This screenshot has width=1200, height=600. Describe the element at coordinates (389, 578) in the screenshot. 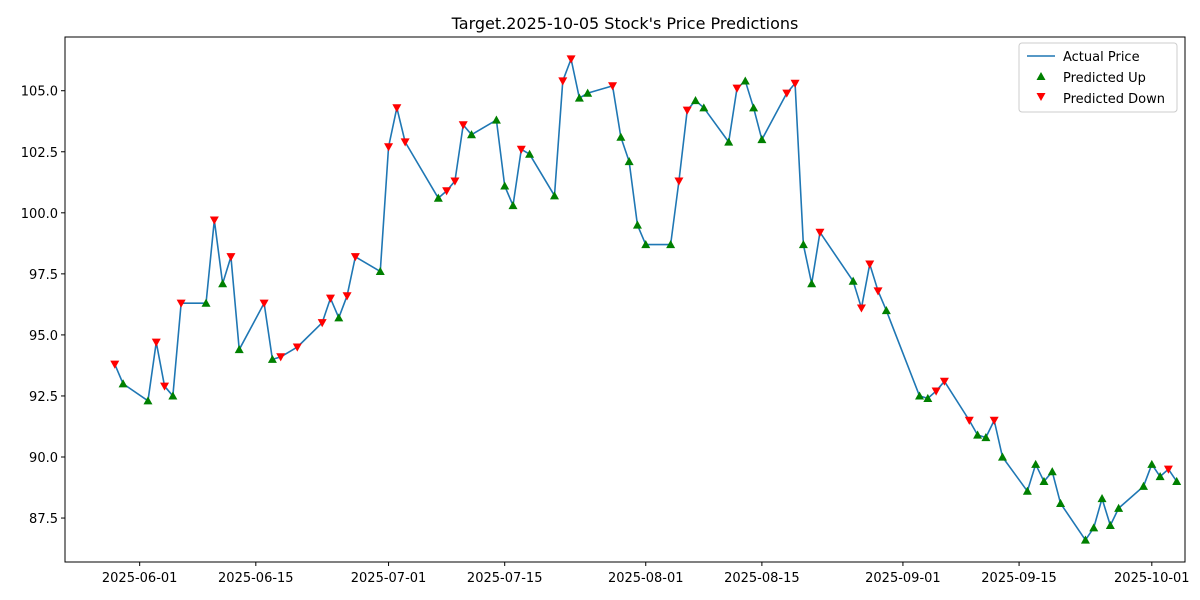

I see `x-tick-label: 2025-07-01` at that location.